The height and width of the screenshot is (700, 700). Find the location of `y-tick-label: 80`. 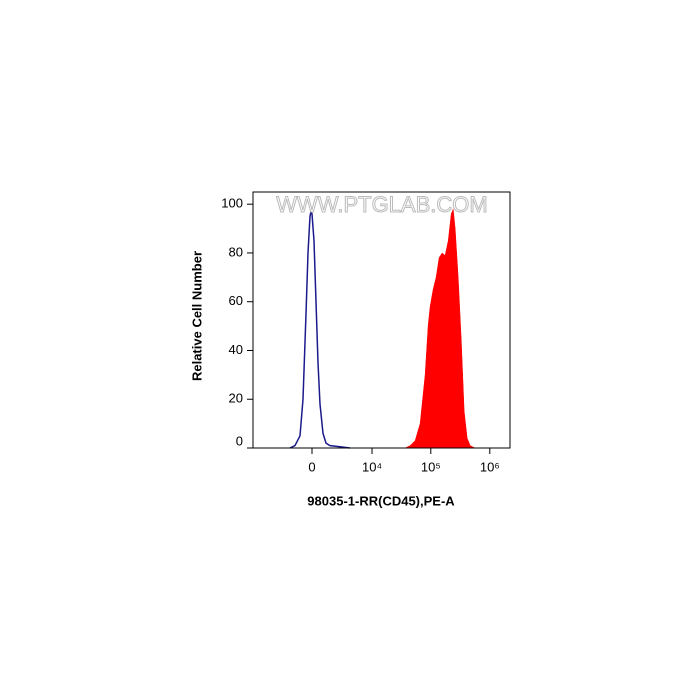

y-tick-label: 80 is located at coordinates (236, 251).